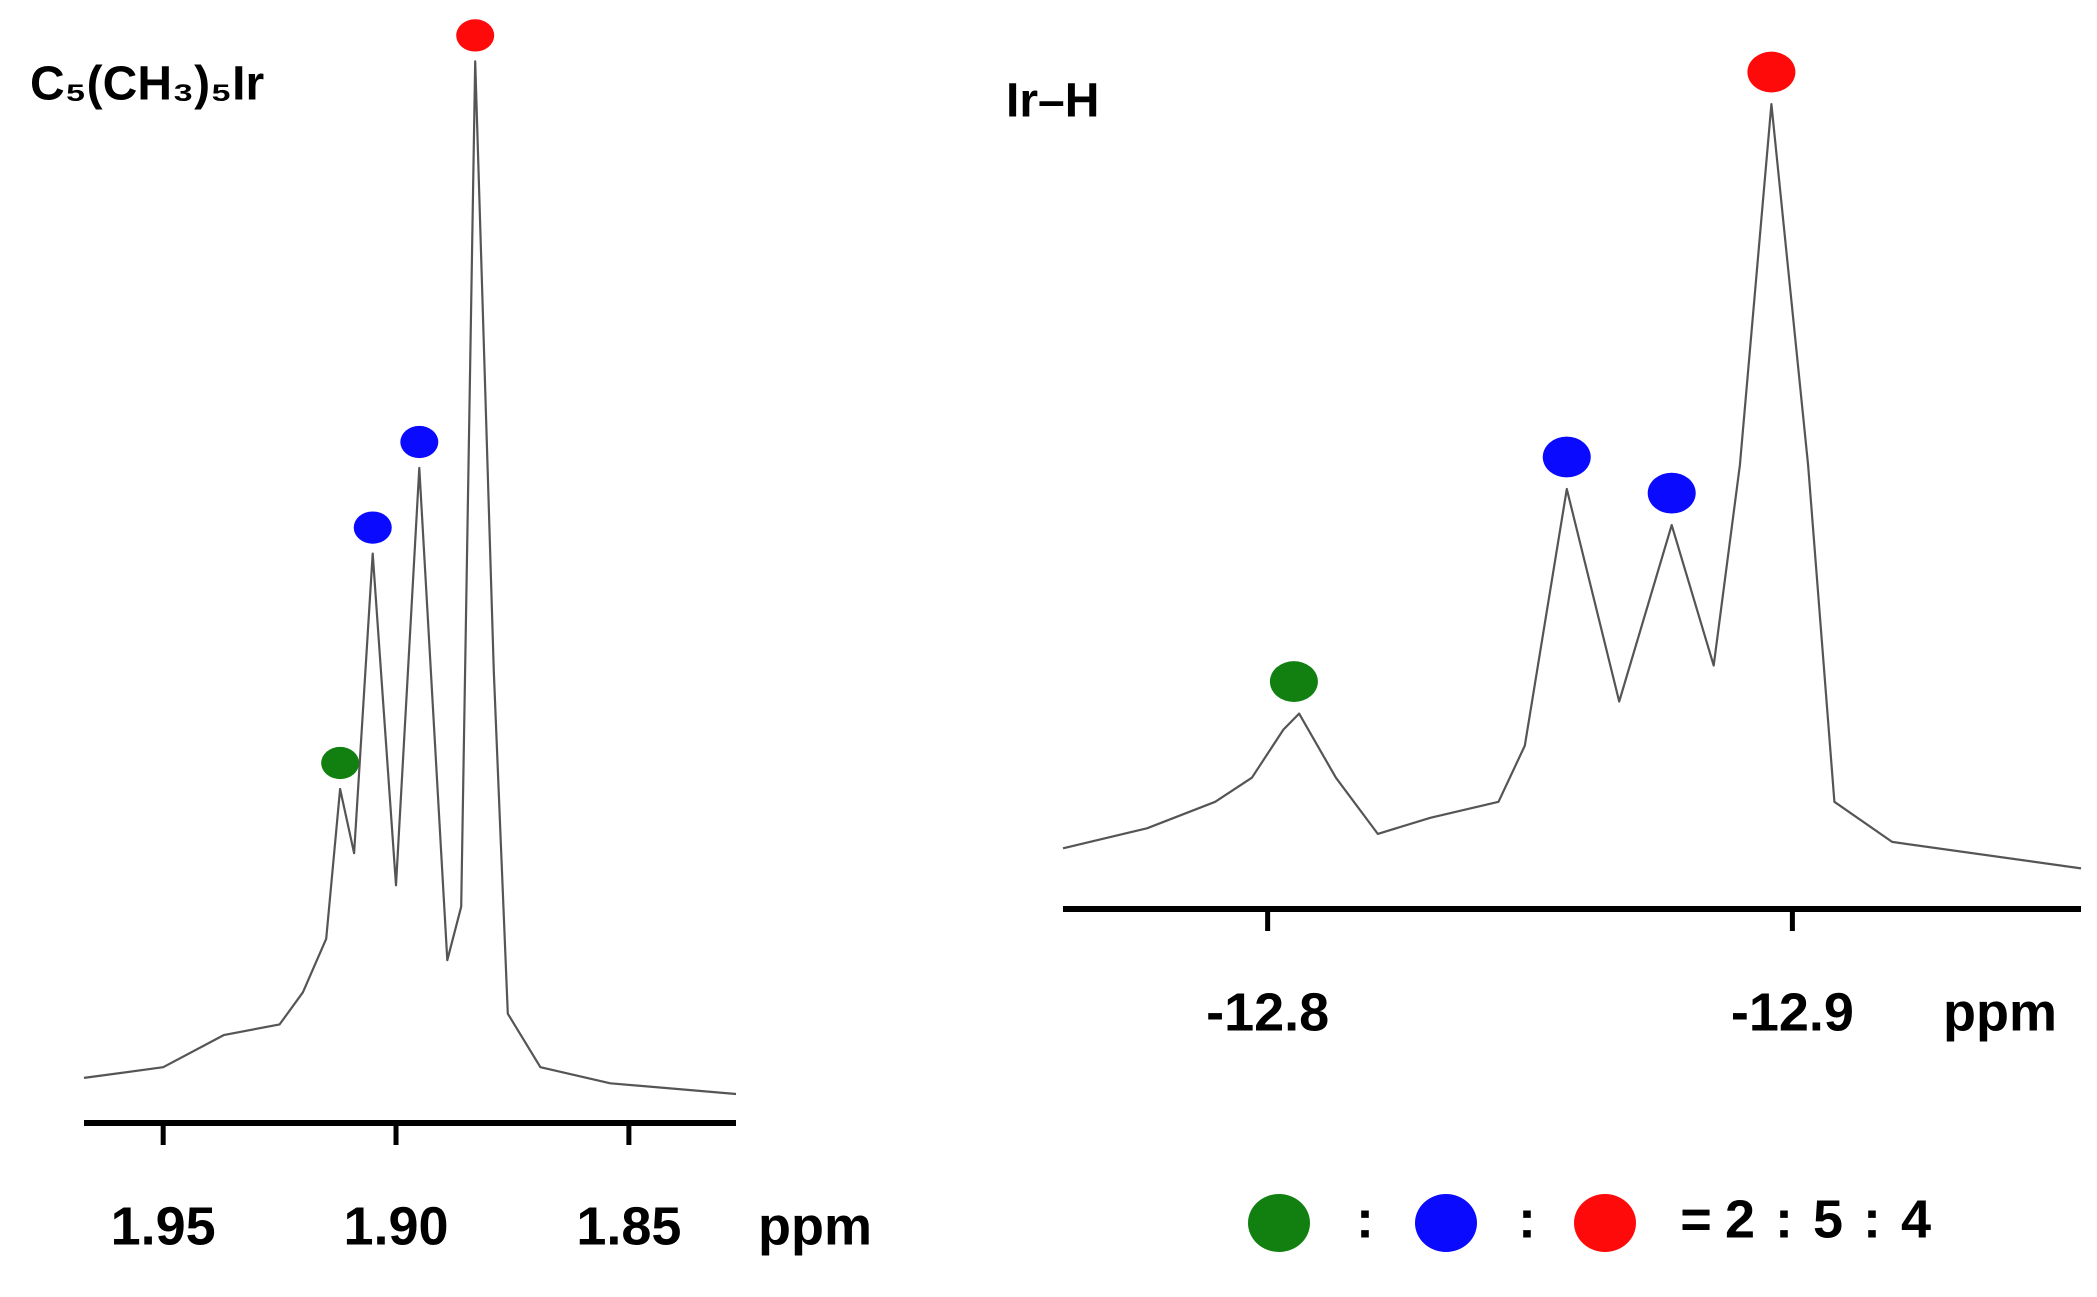 This screenshot has height=1297, width=2097. I want to click on panel-title: Ir–H, so click(1052, 101).